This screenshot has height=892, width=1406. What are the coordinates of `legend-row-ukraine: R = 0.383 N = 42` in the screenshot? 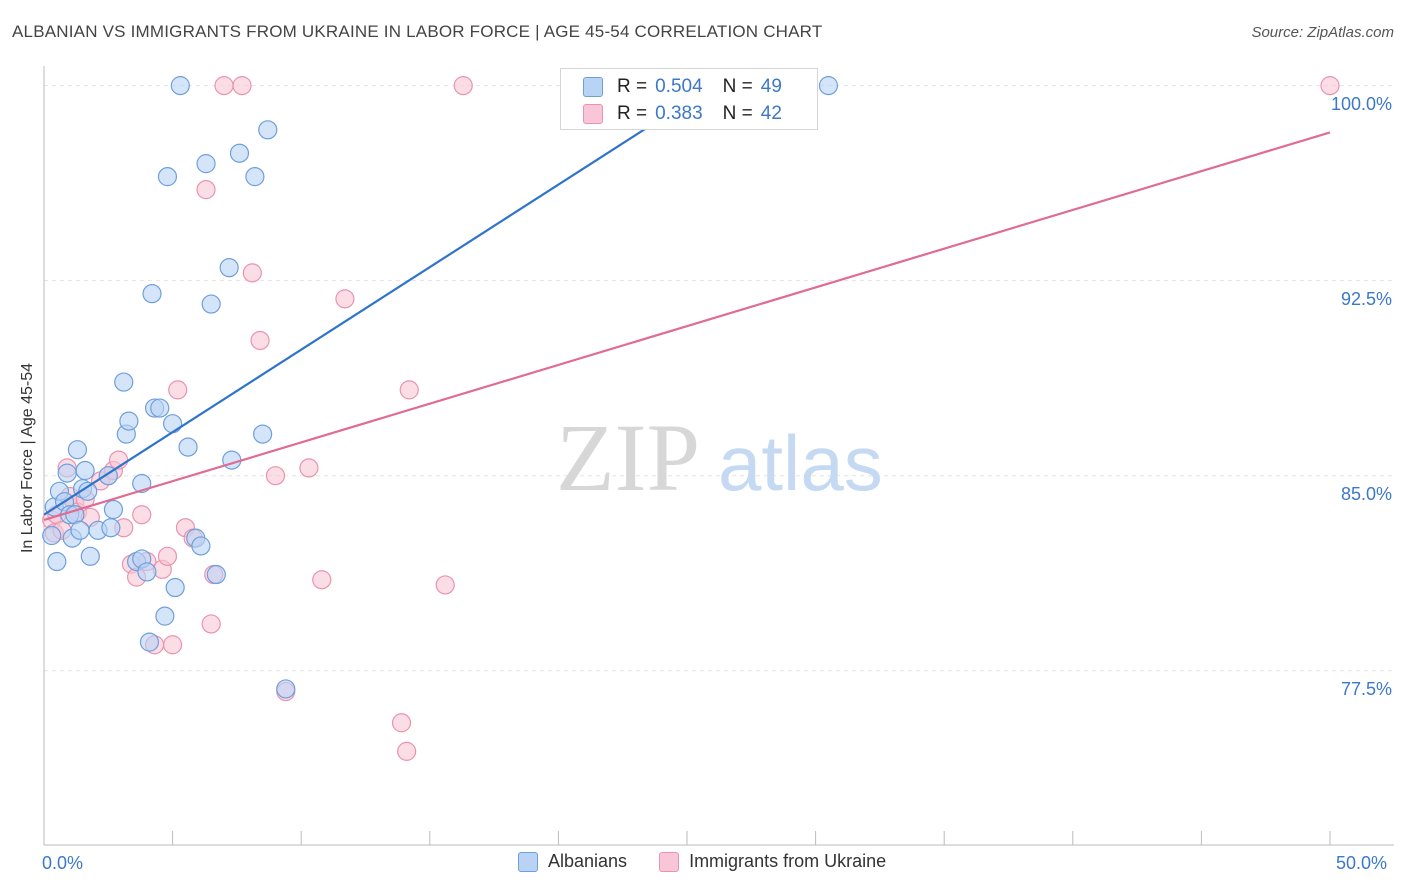 It's located at (682, 114).